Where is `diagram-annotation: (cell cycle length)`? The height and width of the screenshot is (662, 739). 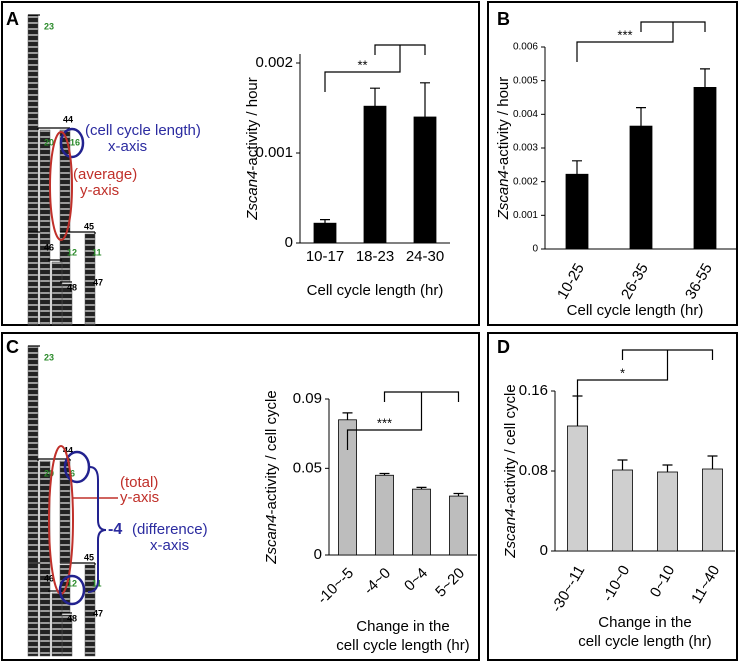
diagram-annotation: (cell cycle length) is located at coordinates (143, 130).